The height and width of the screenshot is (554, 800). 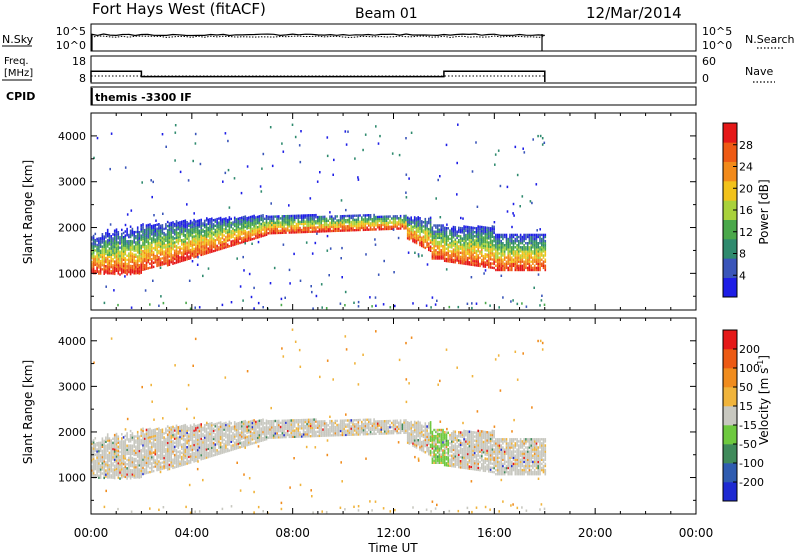 What do you see at coordinates (730, 287) in the screenshot?
I see `colorbar-band` at bounding box center [730, 287].